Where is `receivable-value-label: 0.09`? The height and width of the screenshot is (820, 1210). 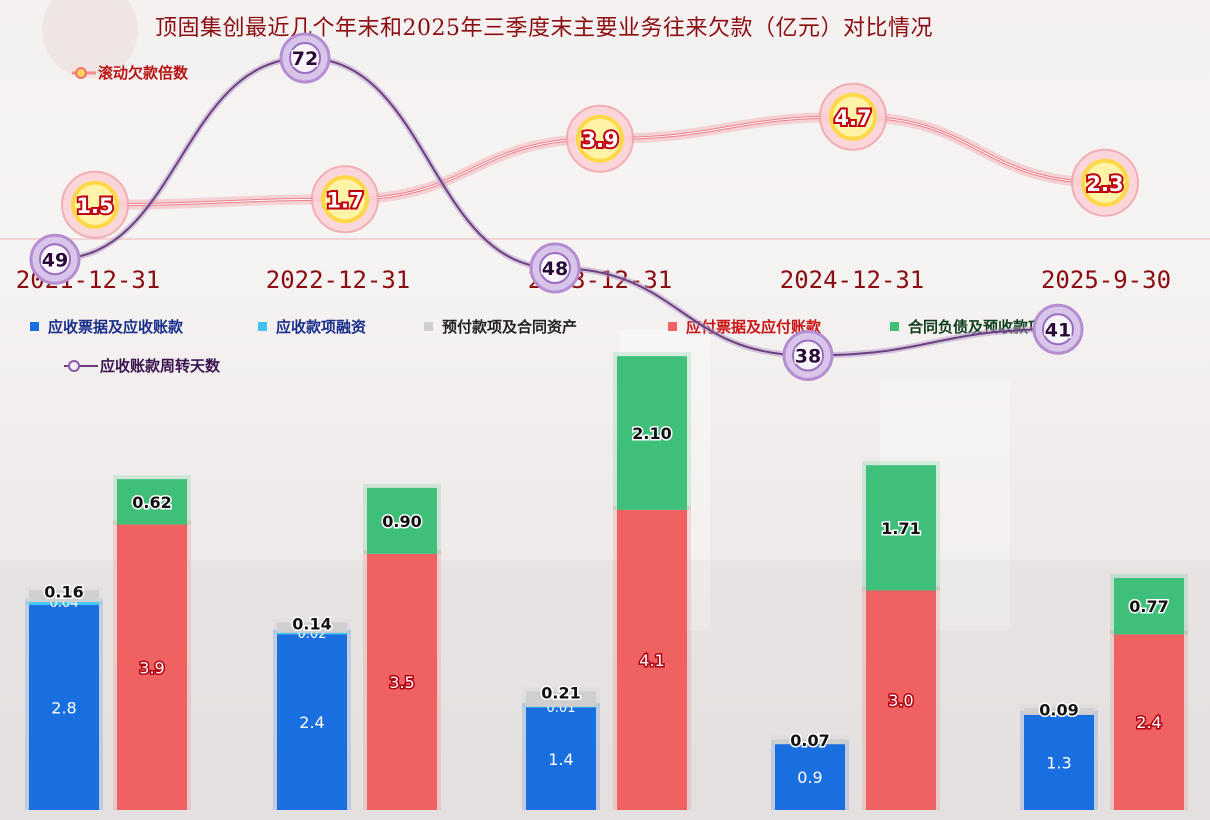
receivable-value-label: 0.09 is located at coordinates (1058, 709).